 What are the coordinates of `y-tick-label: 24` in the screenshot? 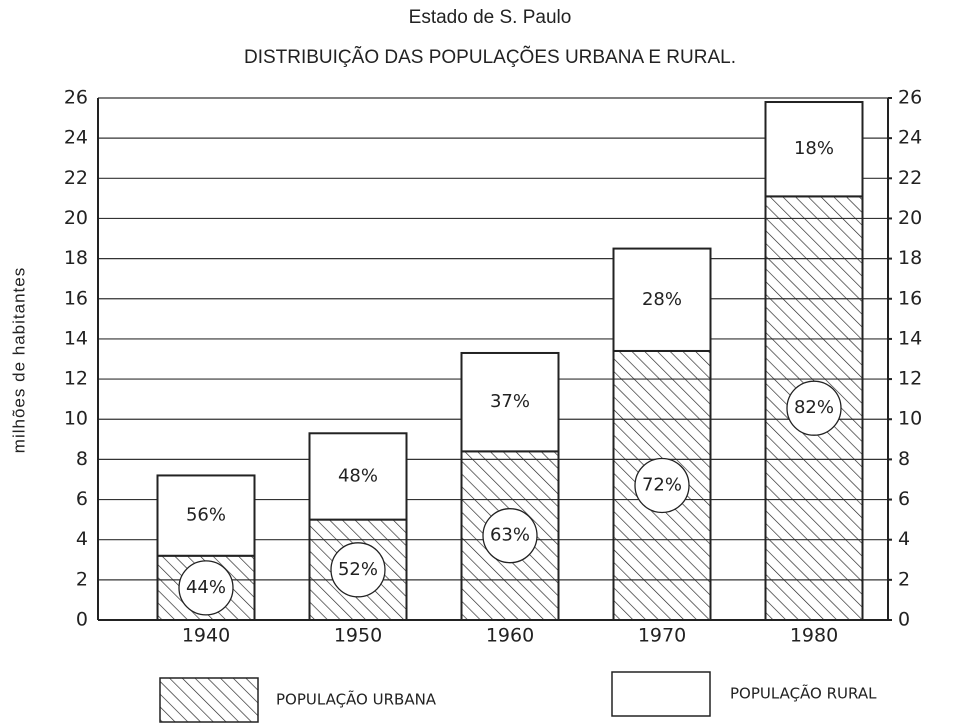 It's located at (76, 138).